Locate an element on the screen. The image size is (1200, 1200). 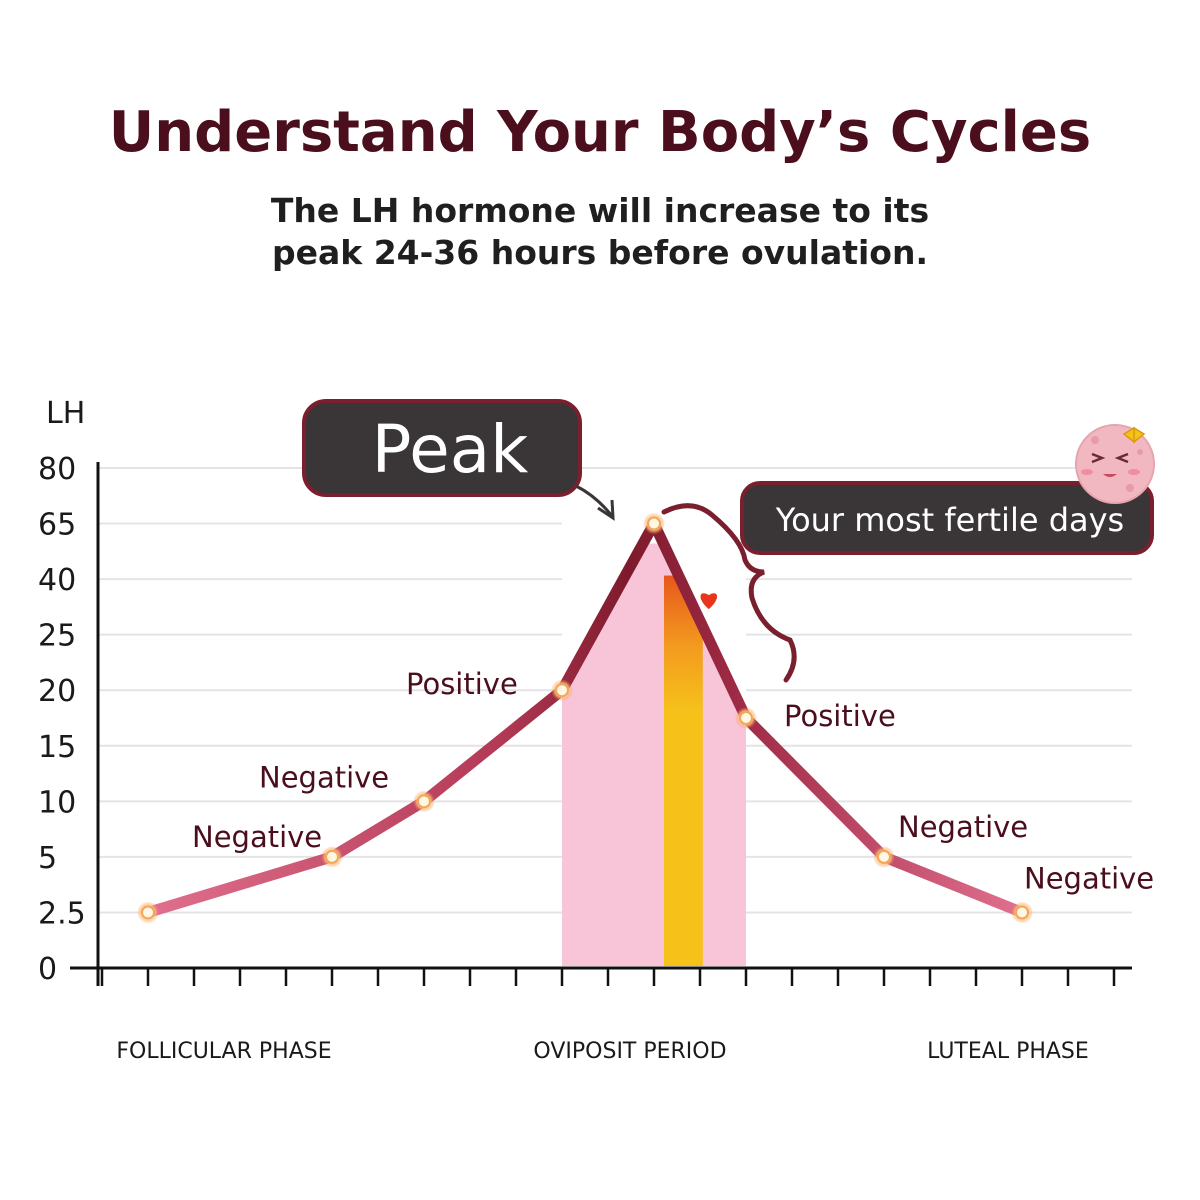
y-tick-label: 2.5 is located at coordinates (62, 913).